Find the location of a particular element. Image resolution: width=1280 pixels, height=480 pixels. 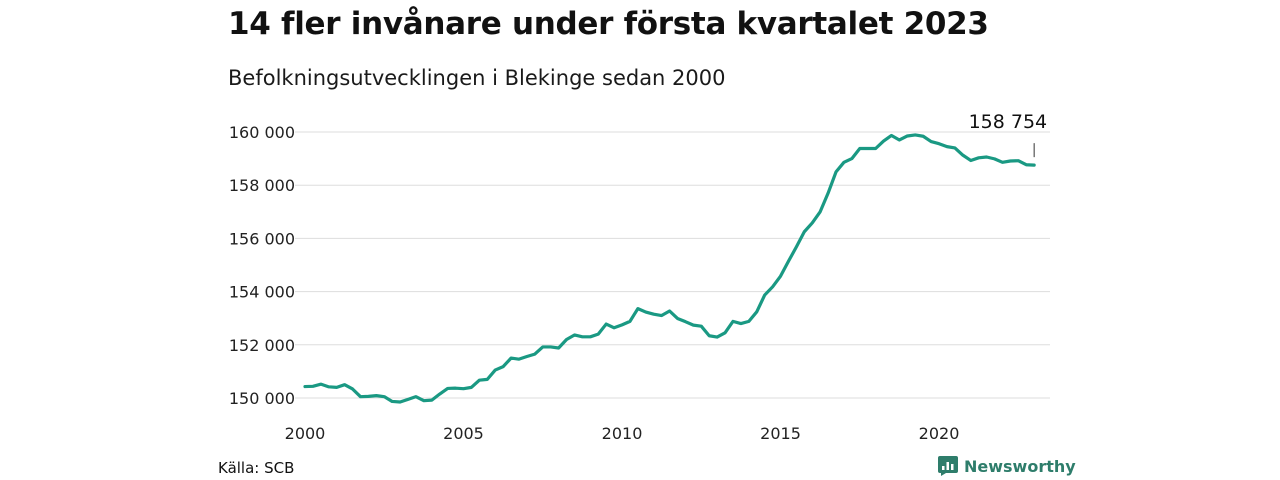

x-tick-label: 2020 is located at coordinates (939, 433).